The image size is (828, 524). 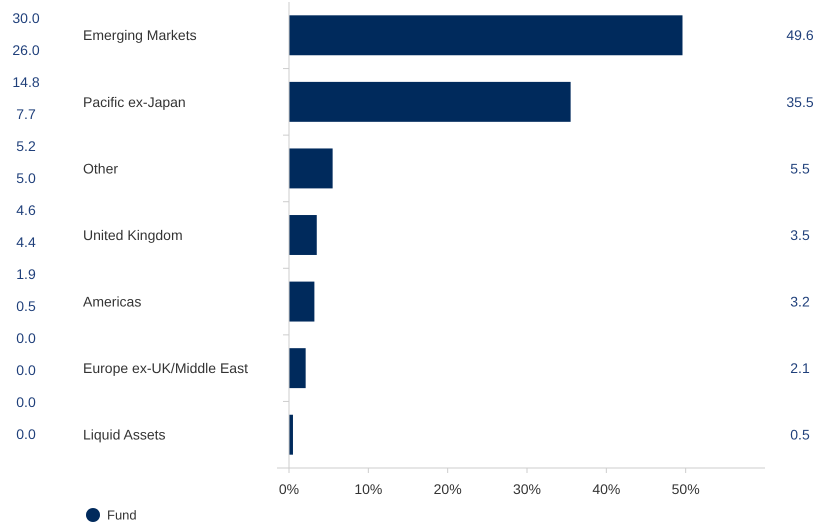 What do you see at coordinates (26, 50) in the screenshot?
I see `text: 26.0` at bounding box center [26, 50].